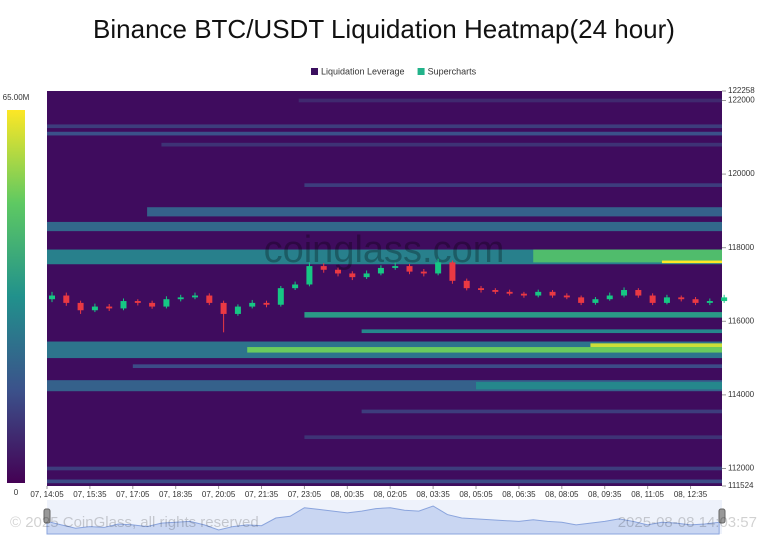  Describe the element at coordinates (176, 494) in the screenshot. I see `x-tick-label: 07, 18:35` at that location.